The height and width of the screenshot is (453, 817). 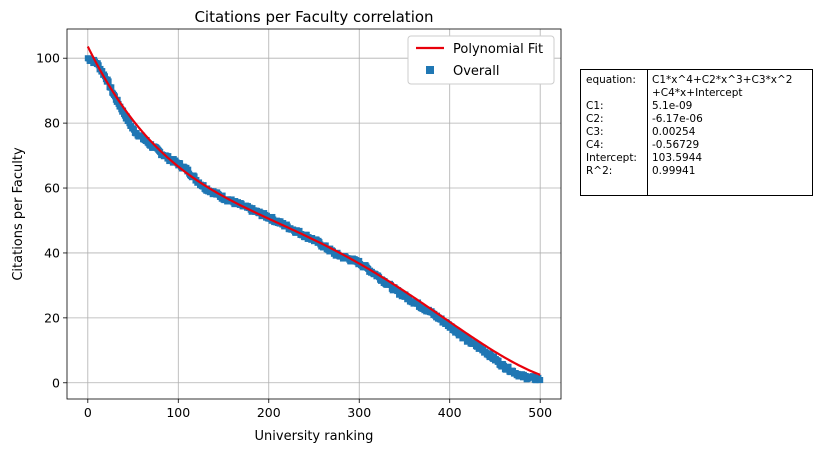 I want to click on legend-fit-label: Polynomial Fit, so click(x=498, y=49).